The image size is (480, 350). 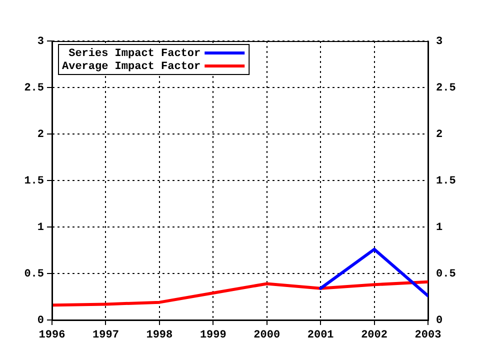 I want to click on x-tick-label: 1999, so click(x=213, y=335).